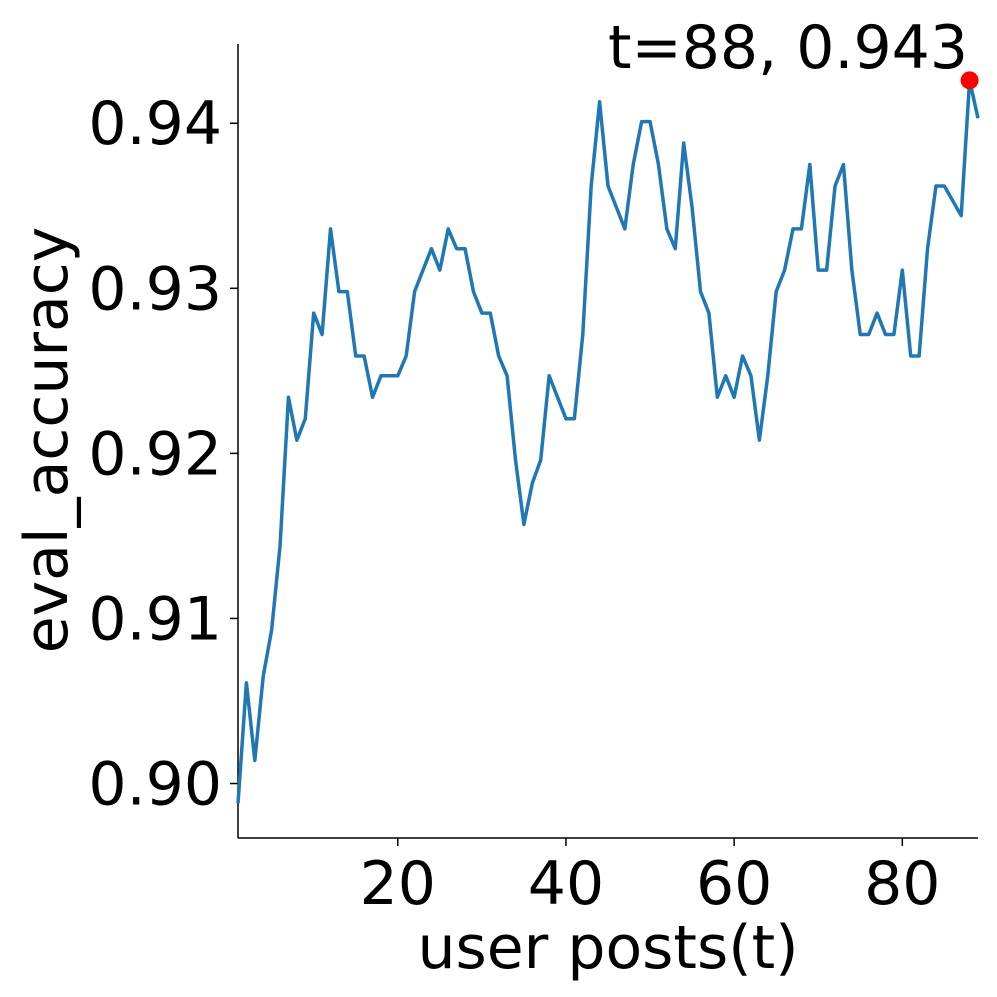  I want to click on x-tick-label: 60, so click(734, 884).